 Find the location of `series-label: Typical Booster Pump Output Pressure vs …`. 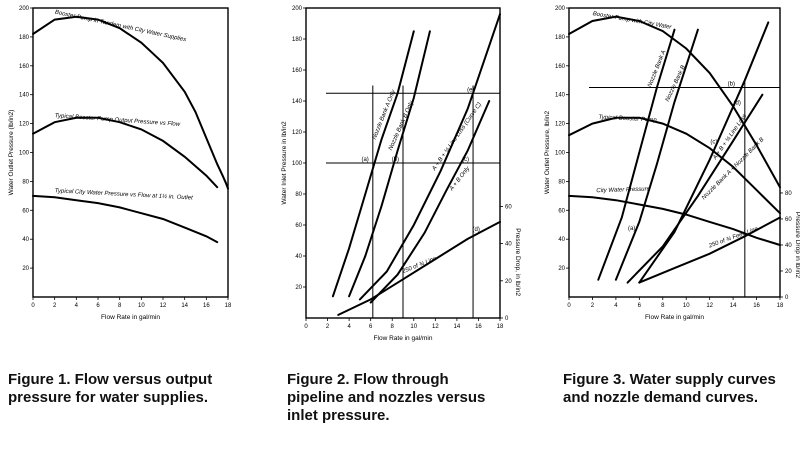

series-label: Typical Booster Pump Output Pressure vs … is located at coordinates (118, 120).